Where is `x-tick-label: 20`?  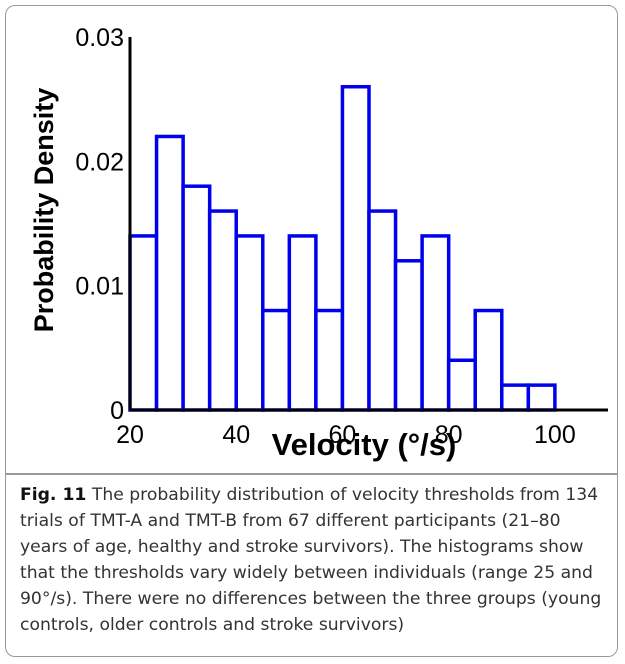
x-tick-label: 20 is located at coordinates (130, 435).